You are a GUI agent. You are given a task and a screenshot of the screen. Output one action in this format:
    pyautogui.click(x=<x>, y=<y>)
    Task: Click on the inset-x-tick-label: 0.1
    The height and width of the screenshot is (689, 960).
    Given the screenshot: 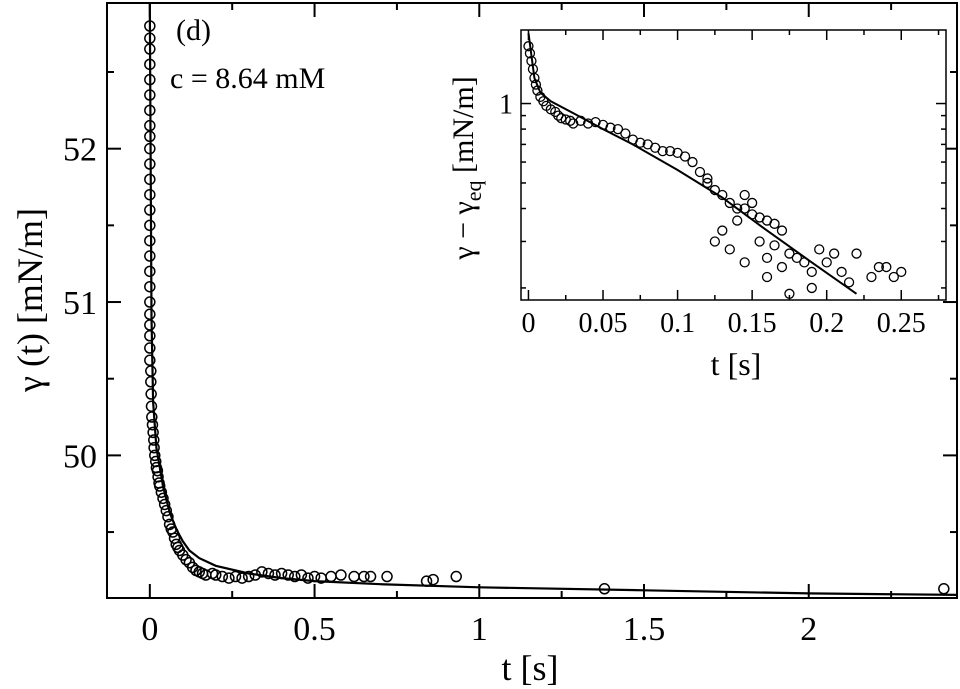 What is the action you would take?
    pyautogui.click(x=677, y=323)
    